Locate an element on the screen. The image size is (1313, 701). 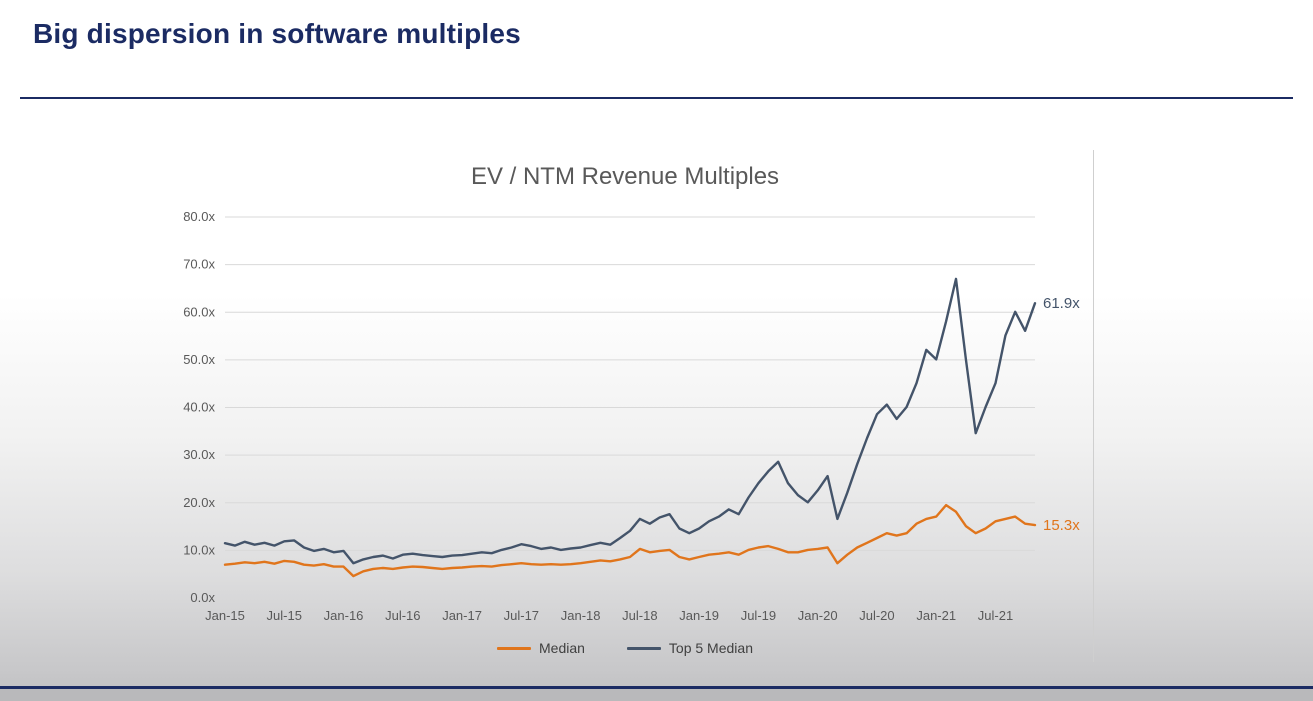
y-tick-label: 30.0x is located at coordinates (199, 454).